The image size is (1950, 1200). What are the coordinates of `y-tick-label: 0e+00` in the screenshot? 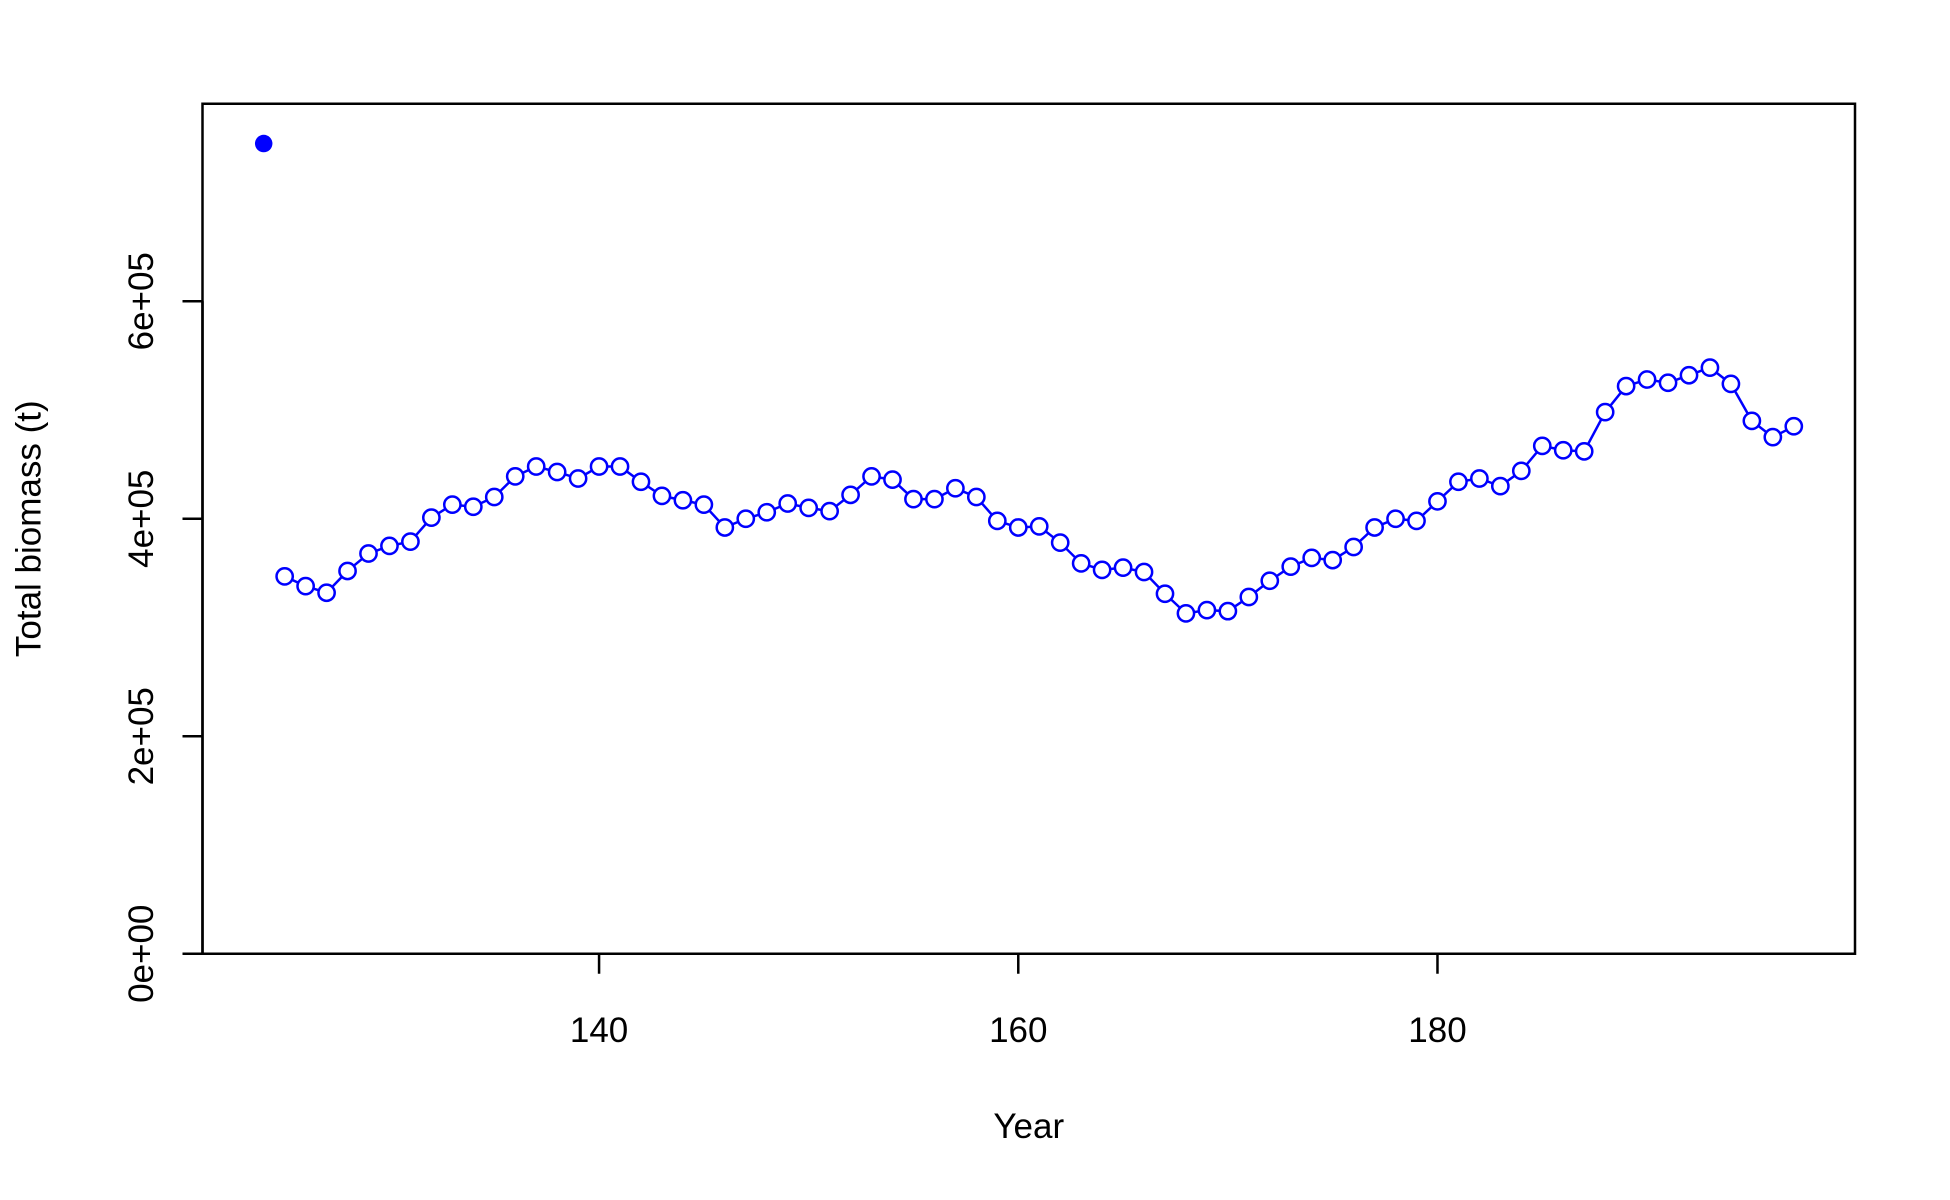 It's located at (141, 954).